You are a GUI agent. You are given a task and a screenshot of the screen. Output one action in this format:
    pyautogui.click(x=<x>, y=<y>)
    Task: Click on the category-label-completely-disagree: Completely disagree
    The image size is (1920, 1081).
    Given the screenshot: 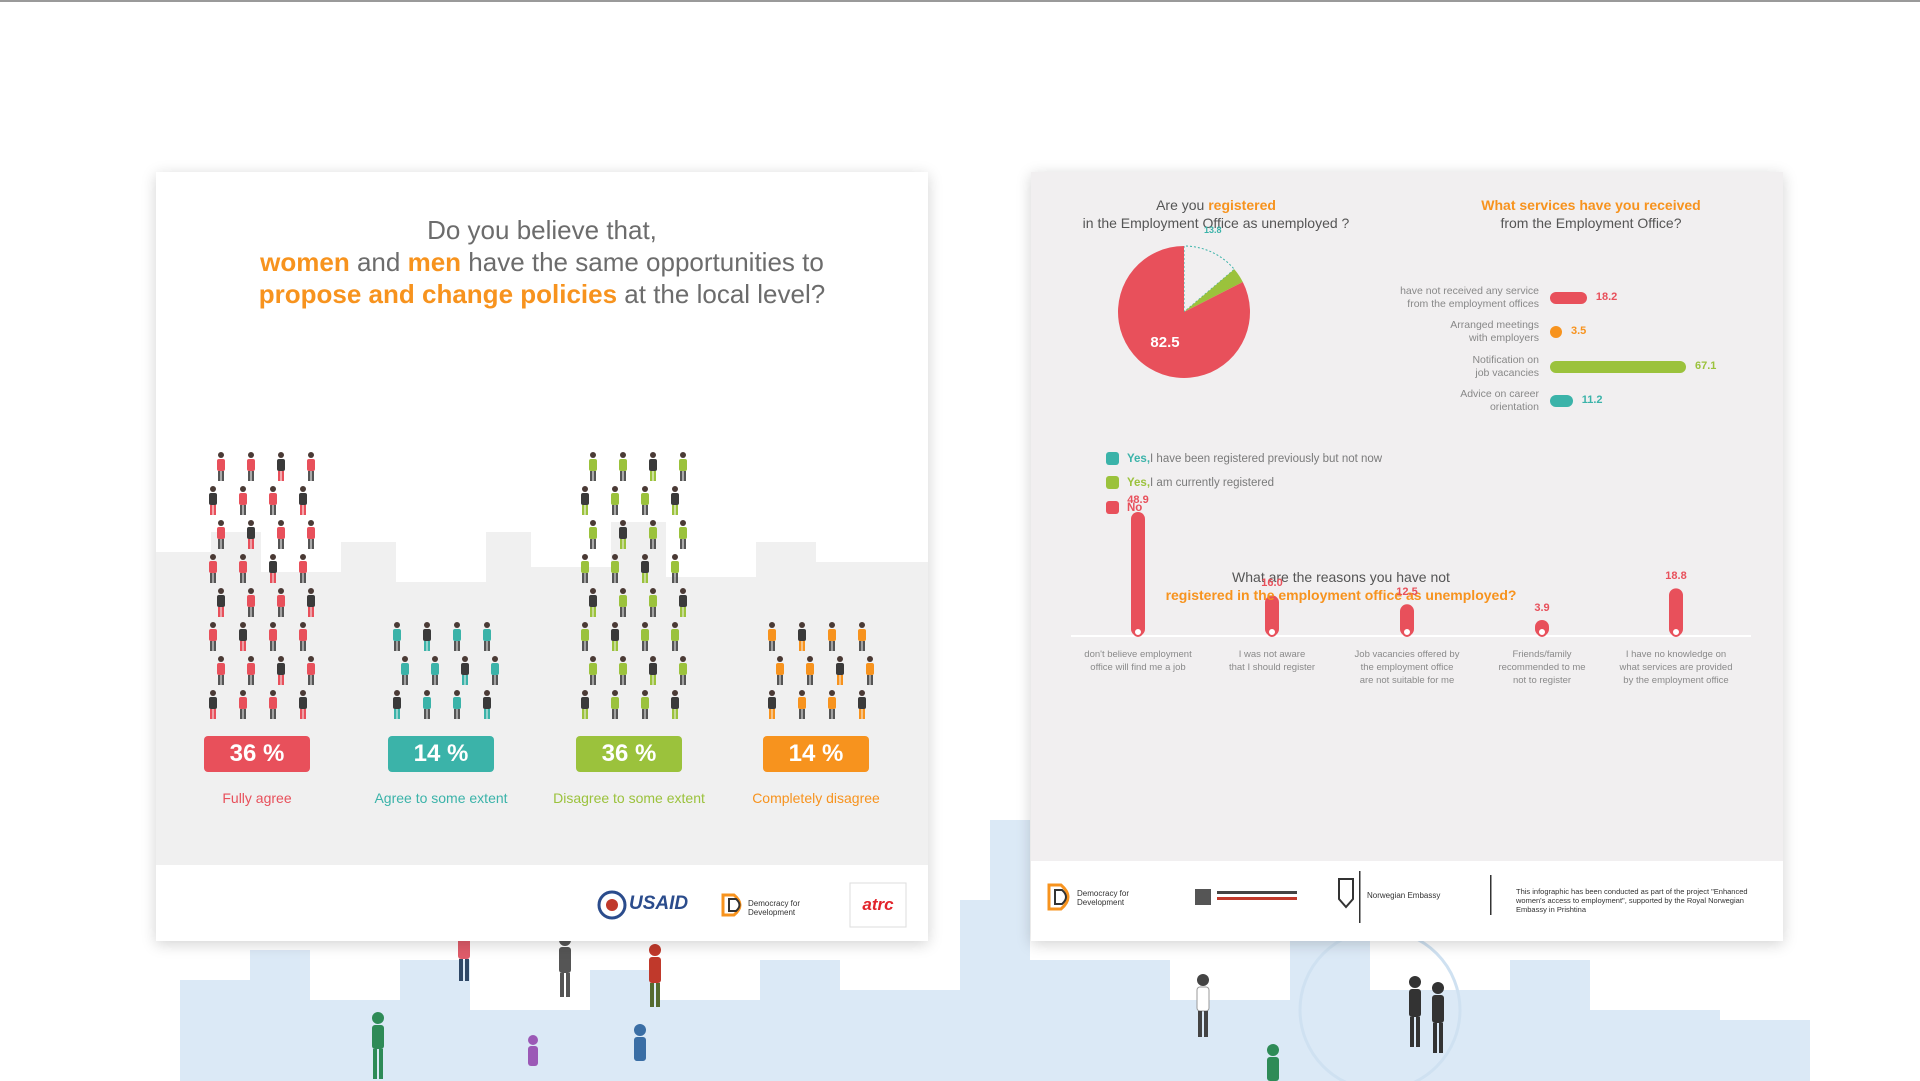 What is the action you would take?
    pyautogui.click(x=816, y=798)
    